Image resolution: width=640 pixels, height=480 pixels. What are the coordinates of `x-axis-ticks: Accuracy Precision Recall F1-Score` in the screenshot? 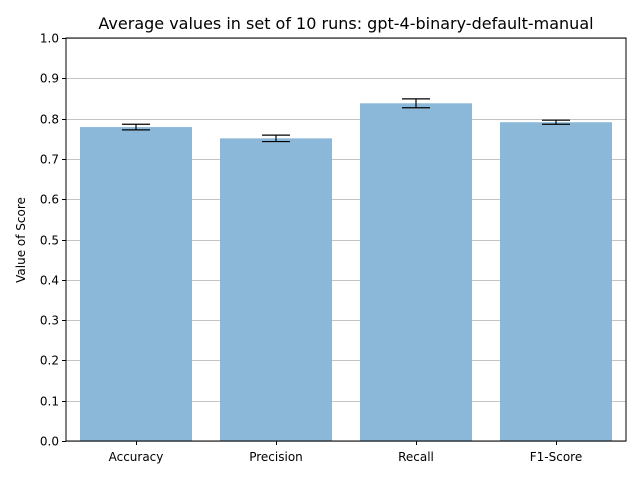 It's located at (345, 452).